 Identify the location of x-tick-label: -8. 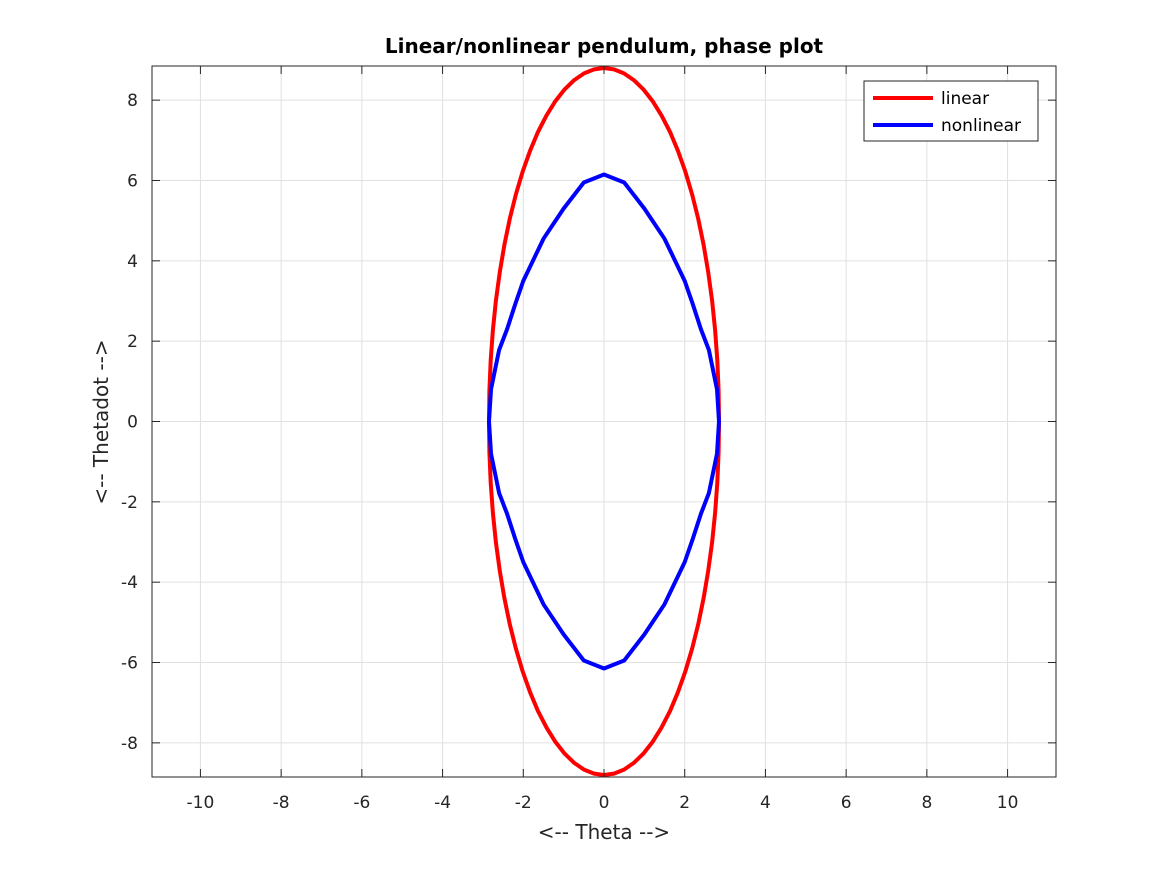
(281, 803).